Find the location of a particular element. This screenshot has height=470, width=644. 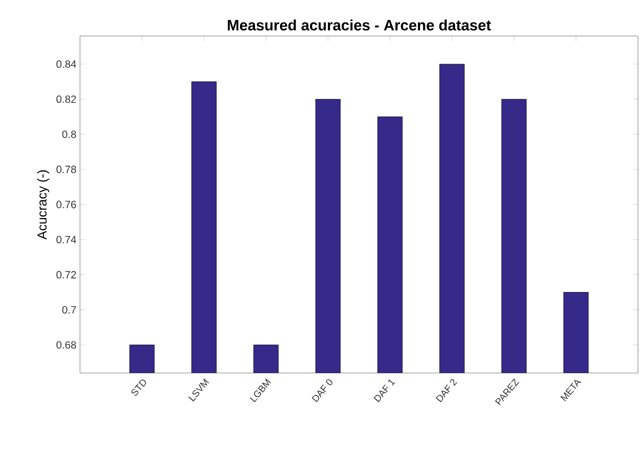

y-tick-label: 0.68 is located at coordinates (66, 345).